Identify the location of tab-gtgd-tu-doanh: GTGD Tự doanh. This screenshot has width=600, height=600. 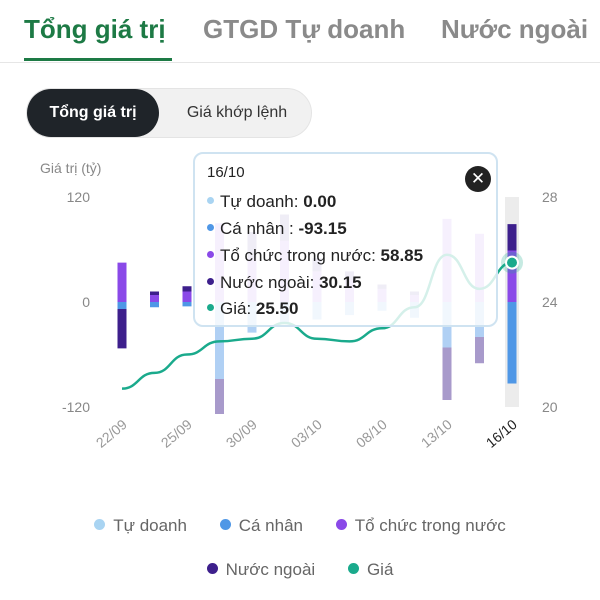
(304, 29).